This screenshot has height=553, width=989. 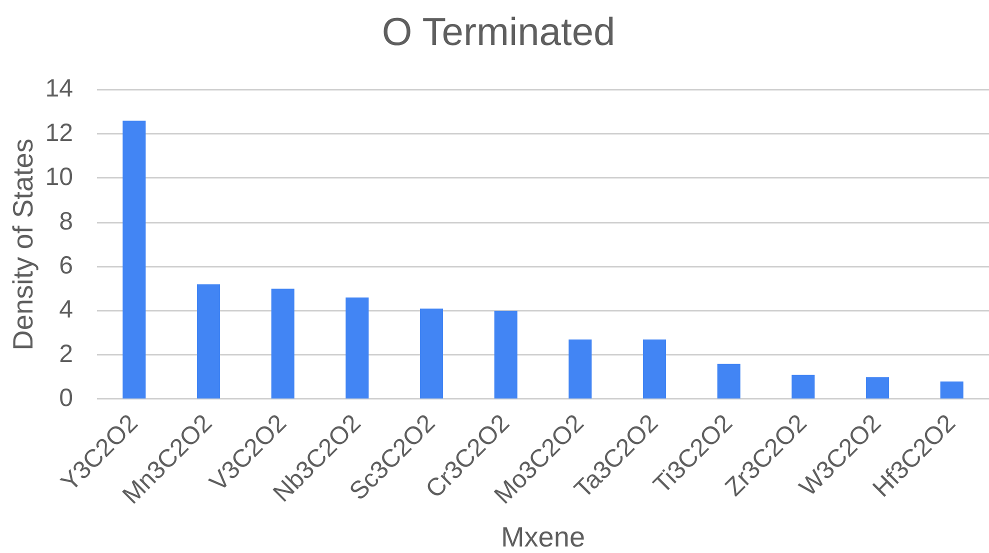 What do you see at coordinates (59, 132) in the screenshot?
I see `y-tick-label: 12` at bounding box center [59, 132].